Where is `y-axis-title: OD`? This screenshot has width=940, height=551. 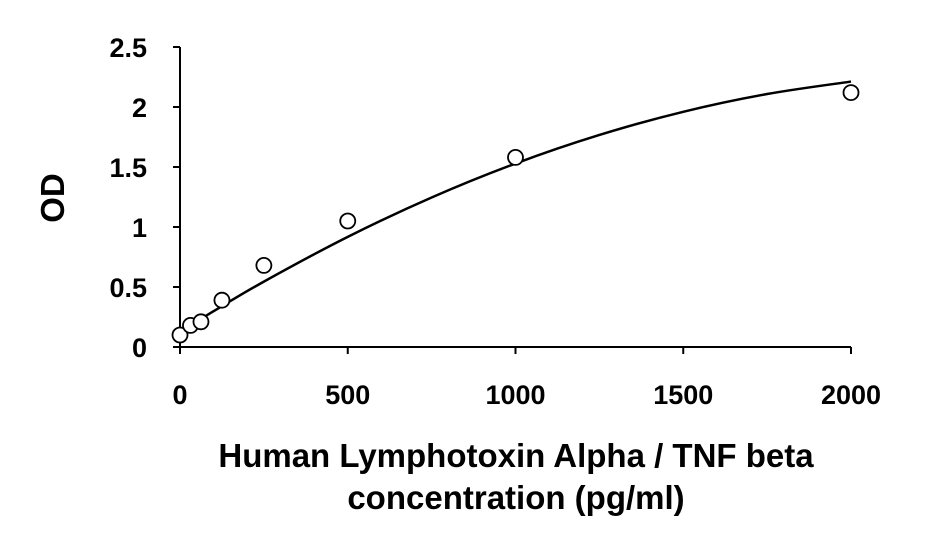 y-axis-title: OD is located at coordinates (52, 198).